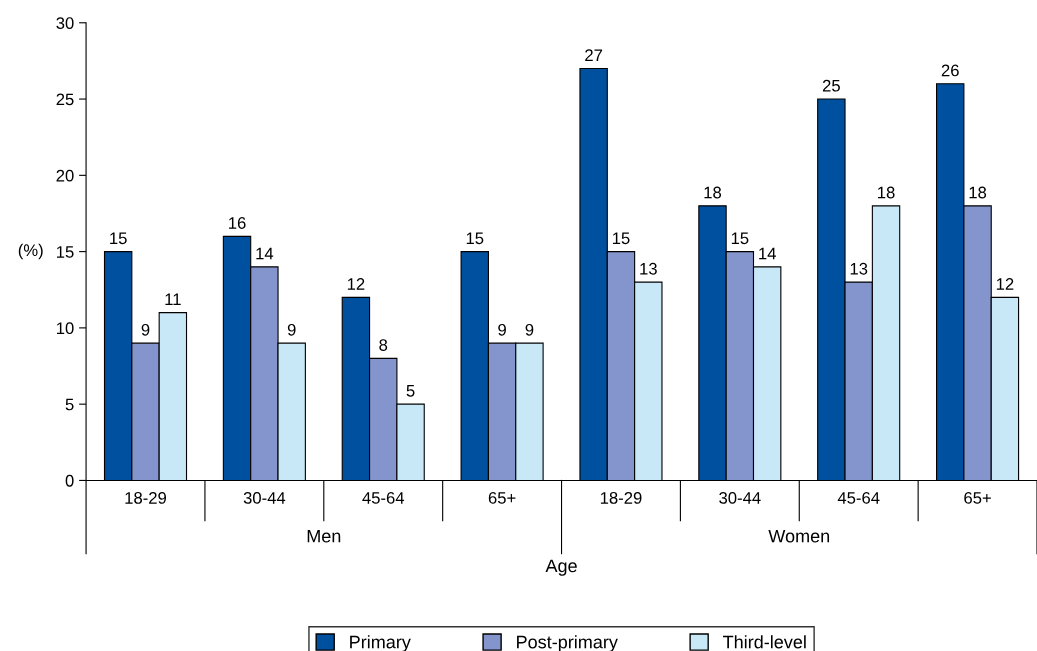  What do you see at coordinates (764, 642) in the screenshot?
I see `legend-label: Third-level` at bounding box center [764, 642].